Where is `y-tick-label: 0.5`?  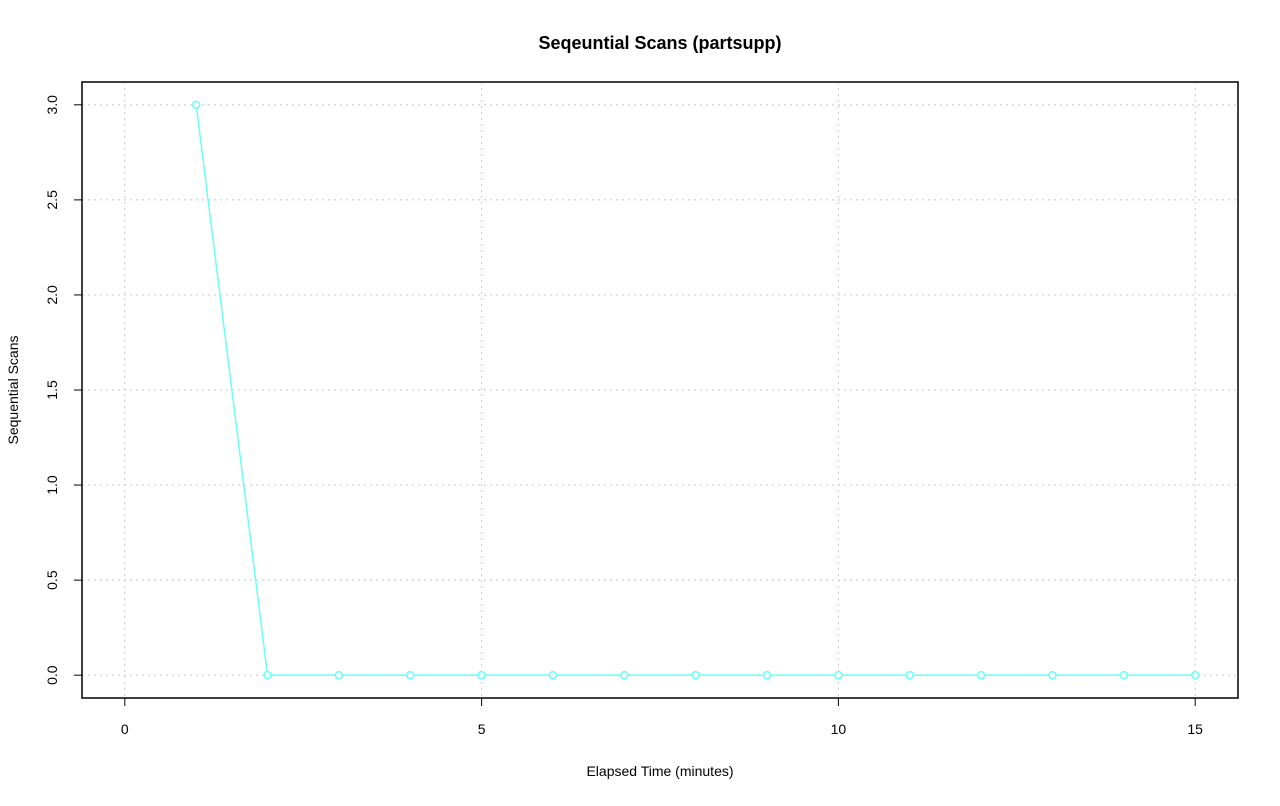 y-tick-label: 0.5 is located at coordinates (52, 580).